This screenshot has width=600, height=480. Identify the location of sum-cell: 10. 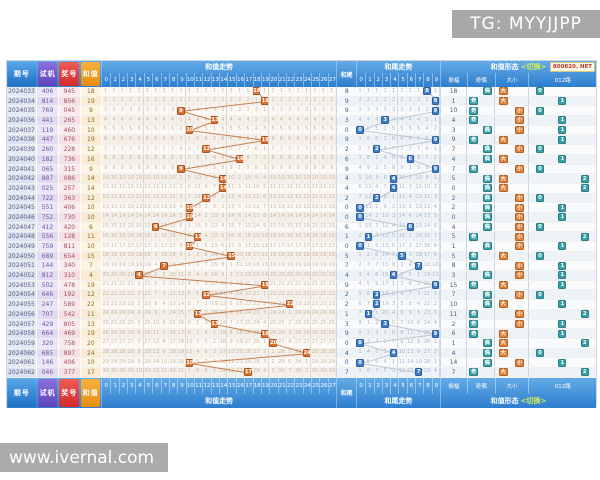
(91, 207).